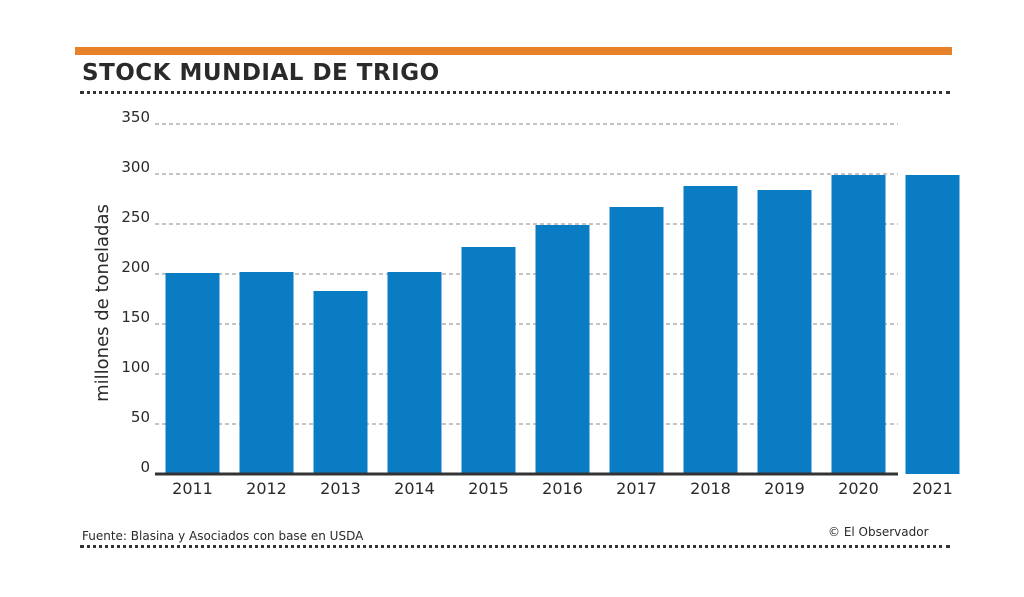 This screenshot has height=597, width=1024. What do you see at coordinates (878, 532) in the screenshot?
I see `copyright-credit: © El Observador` at bounding box center [878, 532].